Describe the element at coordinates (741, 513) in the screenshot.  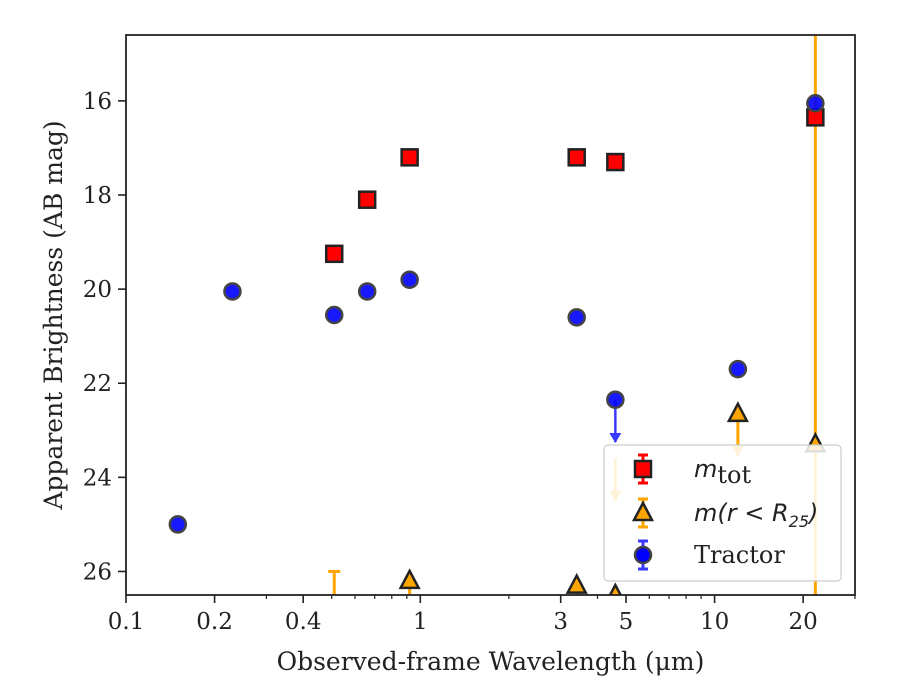
I see `legend-label-base: m(r < R` at that location.